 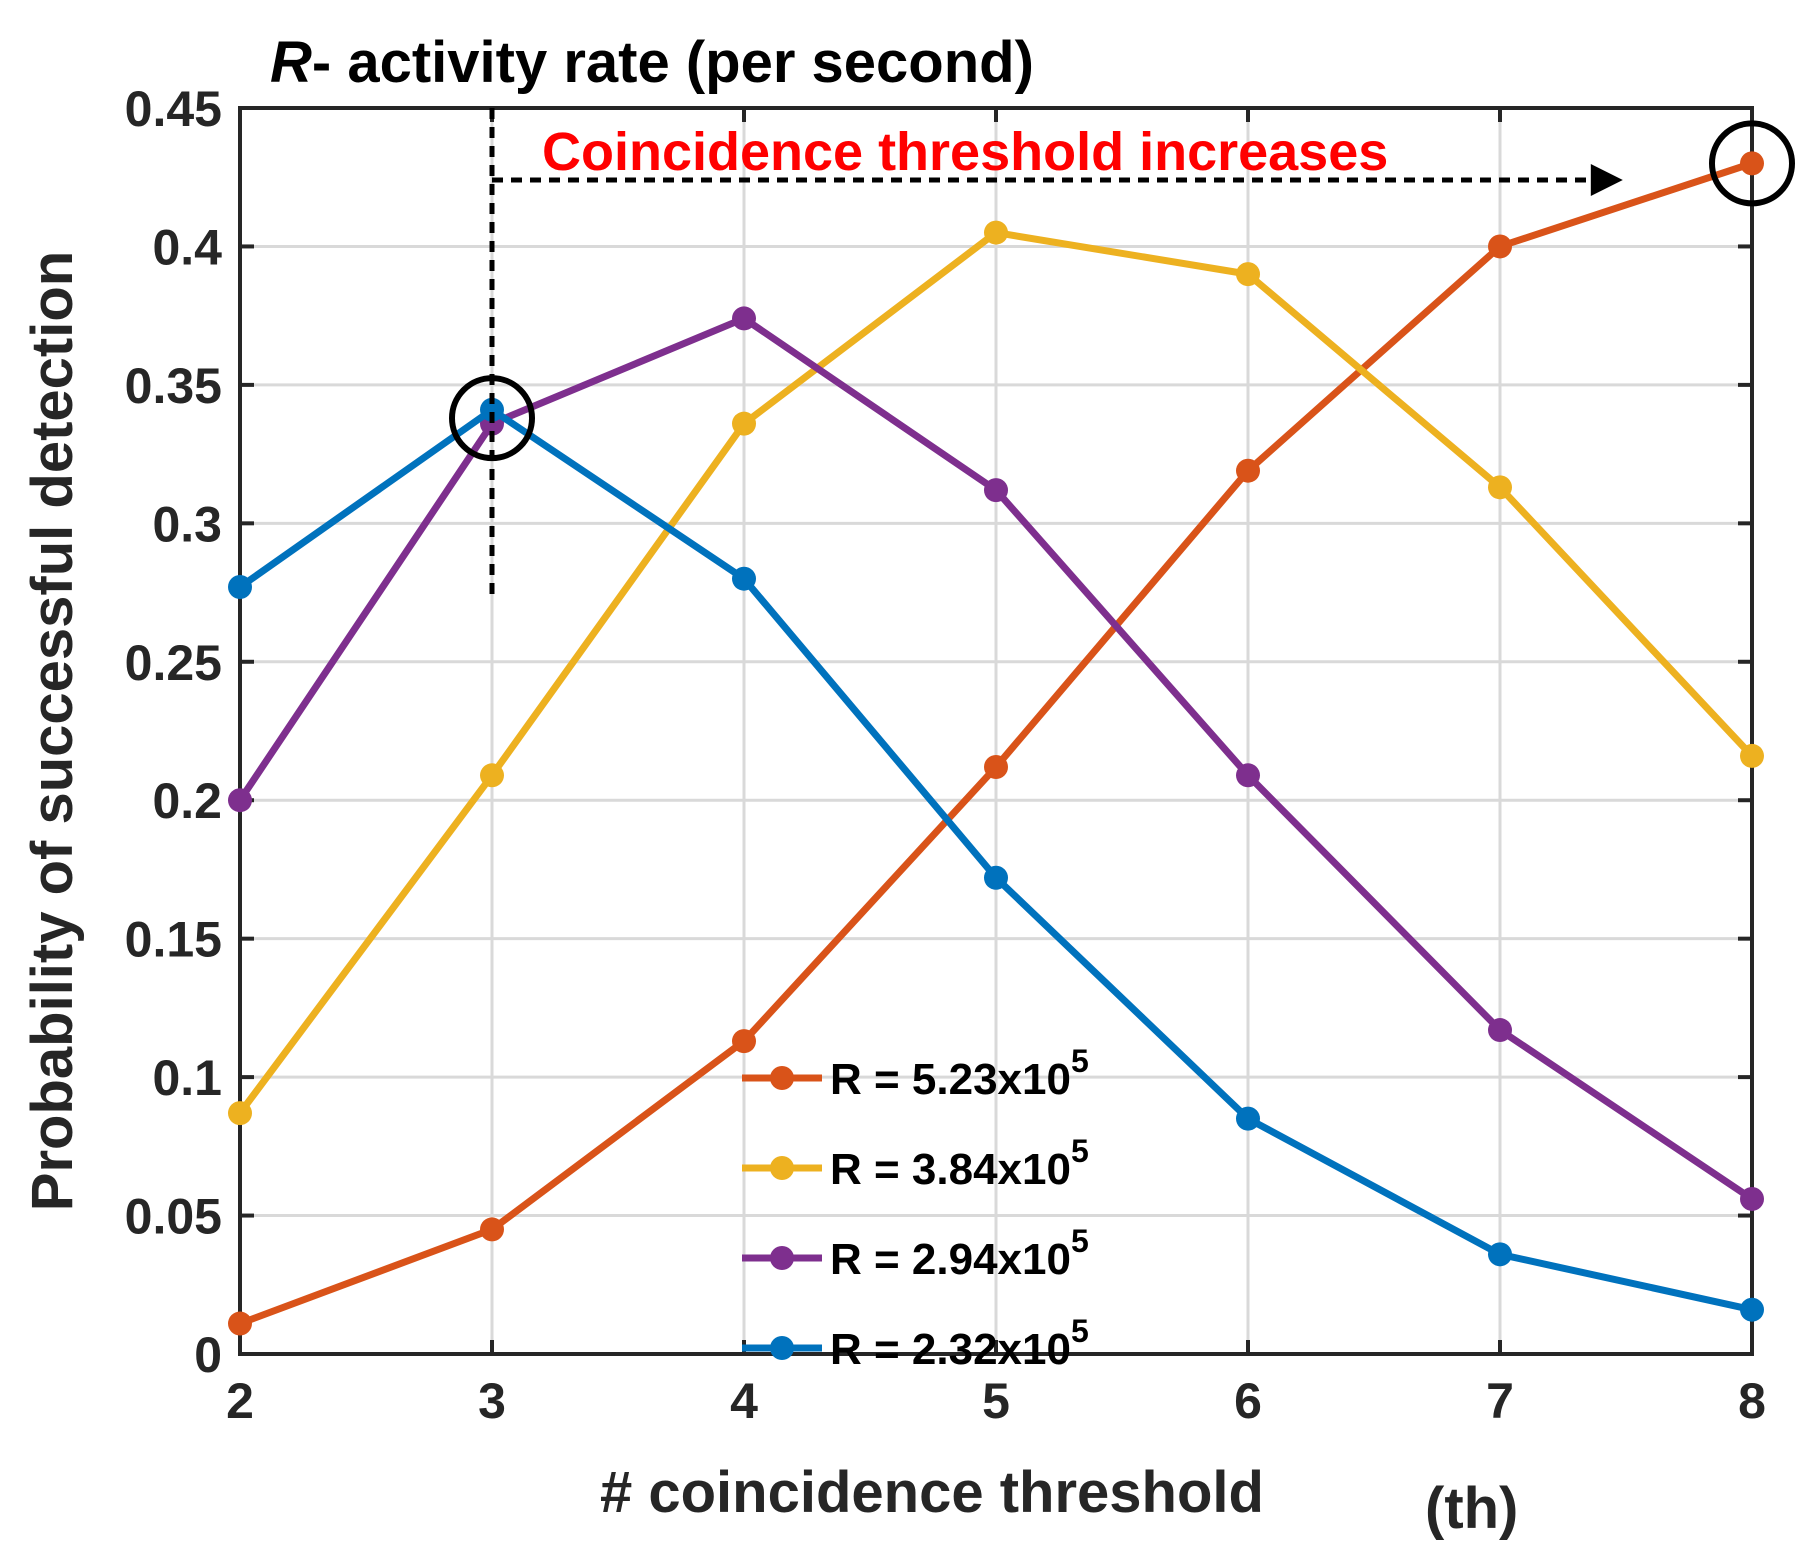 What do you see at coordinates (959, 1343) in the screenshot?
I see `legend-label: R = 2.32x105` at bounding box center [959, 1343].